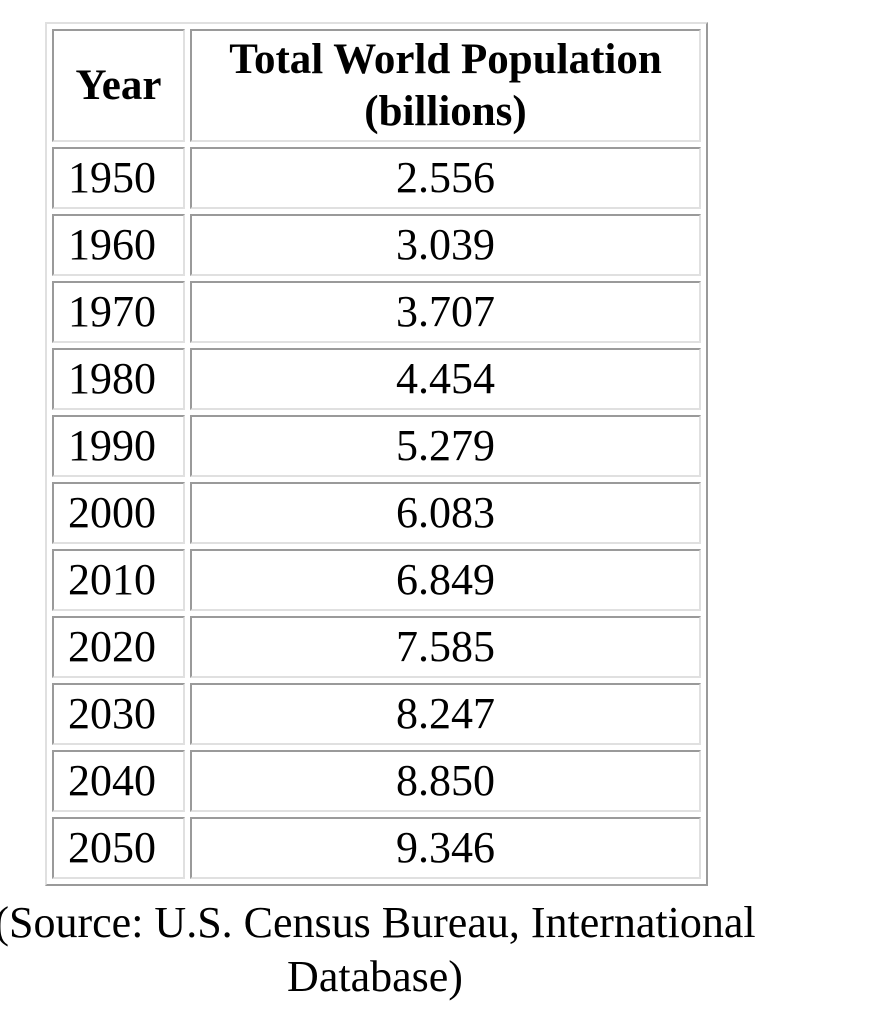  I want to click on table-row: 1980 4.454, so click(376, 379).